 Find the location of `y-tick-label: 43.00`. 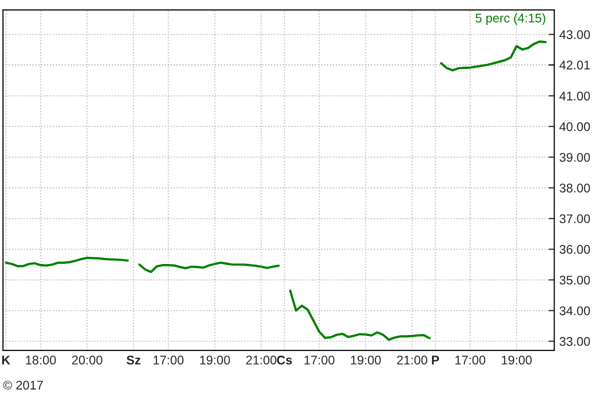

y-tick-label: 43.00 is located at coordinates (574, 35).